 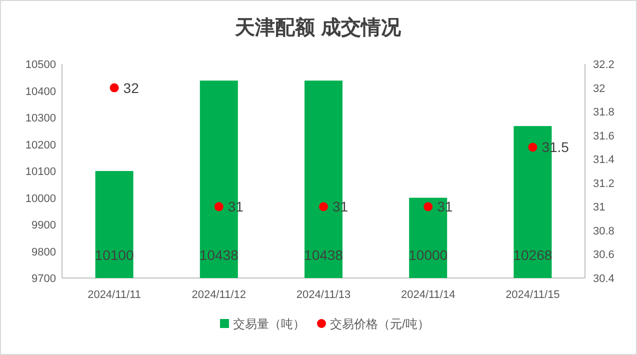 I want to click on x-tick-label: 2024/11/14, so click(x=428, y=295).